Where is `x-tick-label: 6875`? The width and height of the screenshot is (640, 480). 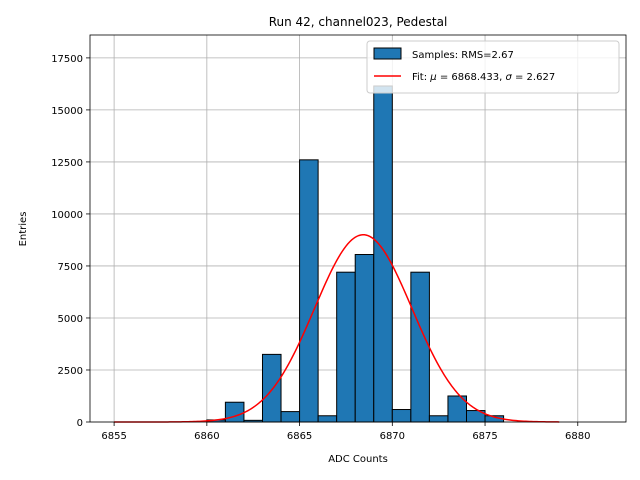 x-tick-label: 6875 is located at coordinates (484, 436).